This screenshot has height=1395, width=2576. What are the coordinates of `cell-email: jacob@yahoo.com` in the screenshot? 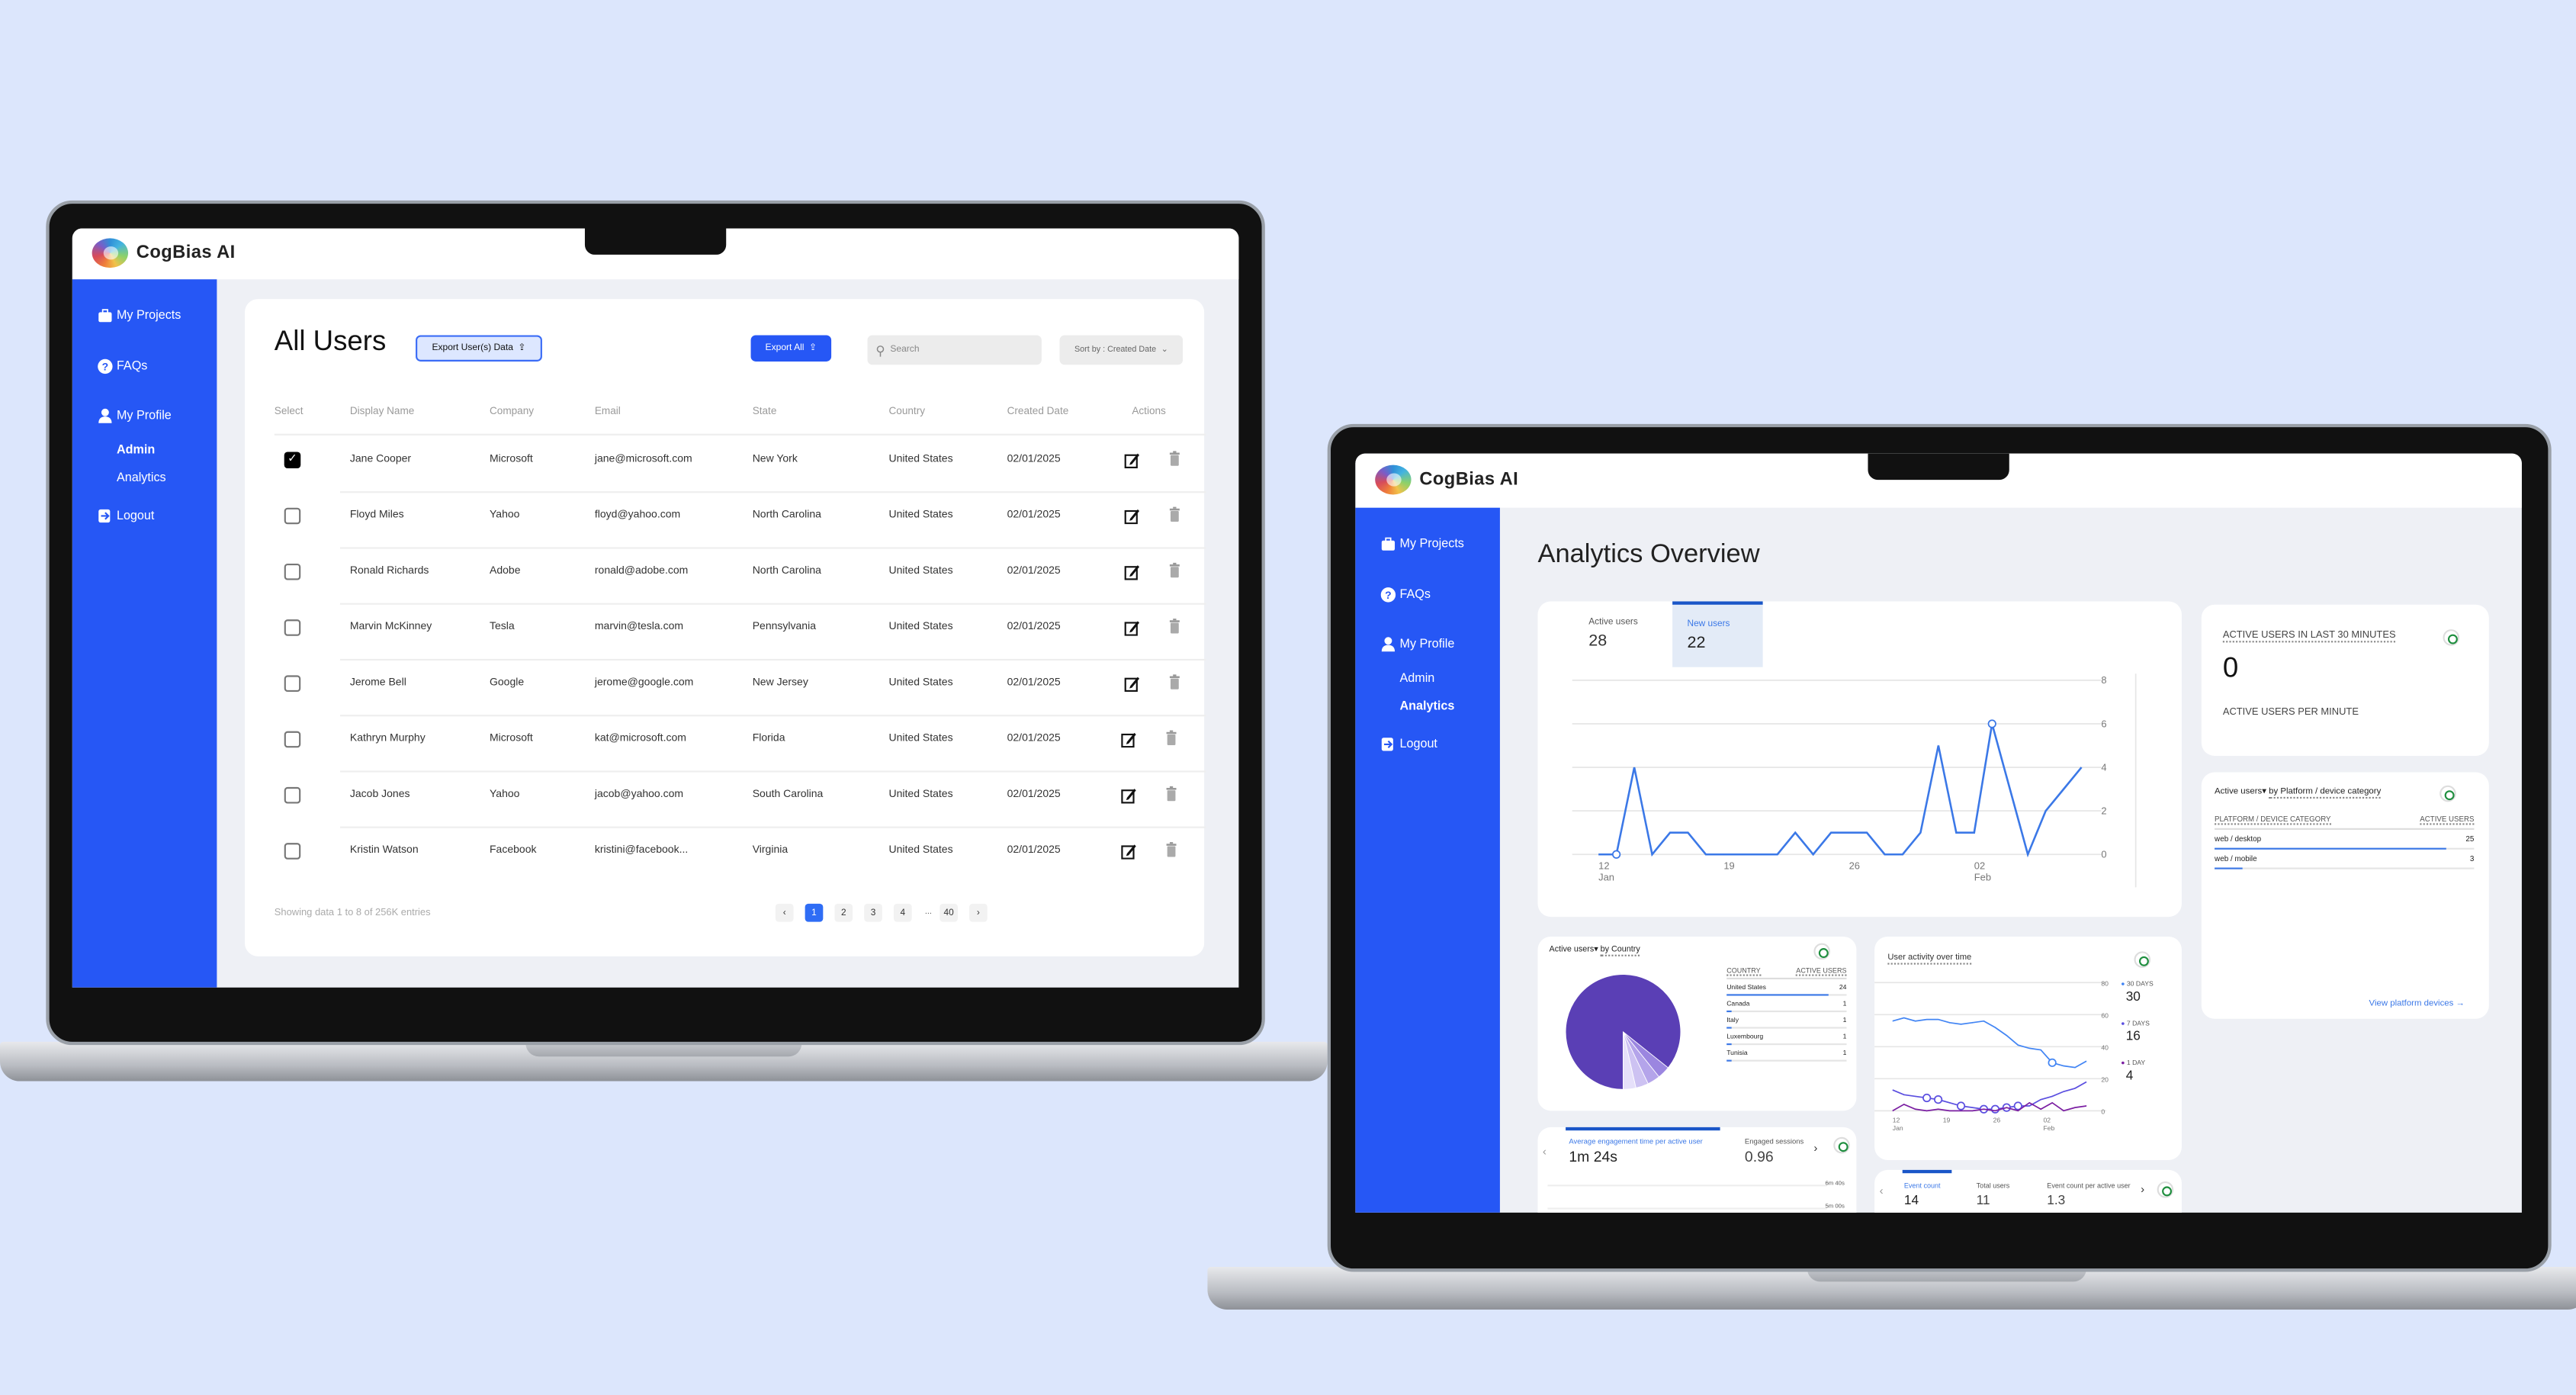 It's located at (639, 794).